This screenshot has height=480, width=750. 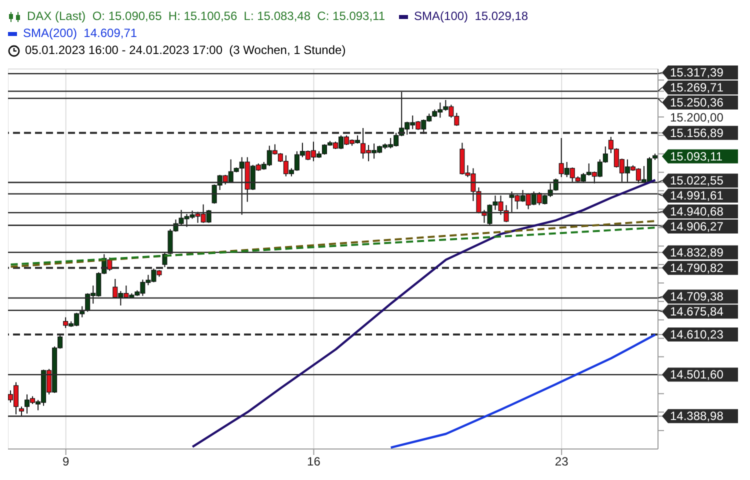 I want to click on x-tick-label: 23, so click(x=561, y=461).